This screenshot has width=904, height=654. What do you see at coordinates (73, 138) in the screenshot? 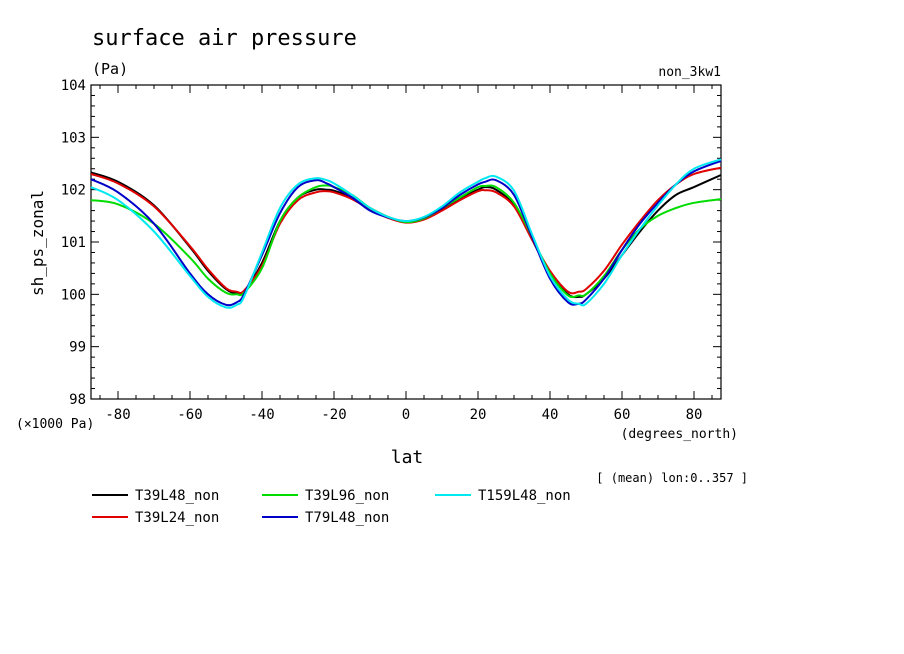
I see `y-tick-label: 103` at bounding box center [73, 138].